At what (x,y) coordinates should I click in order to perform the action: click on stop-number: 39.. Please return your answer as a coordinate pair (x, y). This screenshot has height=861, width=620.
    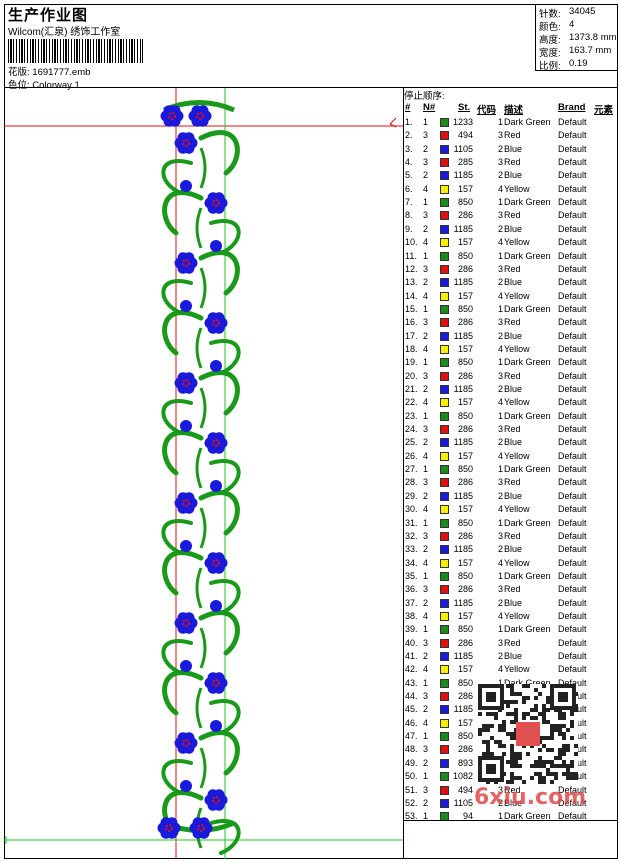
    Looking at the image, I should click on (411, 629).